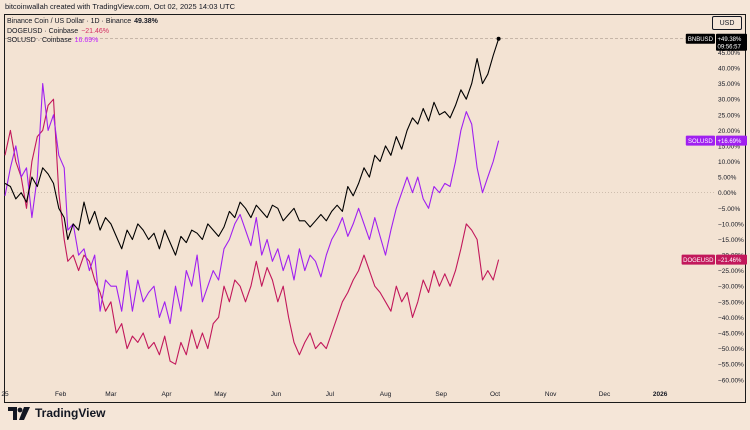 This screenshot has height=430, width=750. What do you see at coordinates (276, 394) in the screenshot?
I see `x-tick-label: Jun` at bounding box center [276, 394].